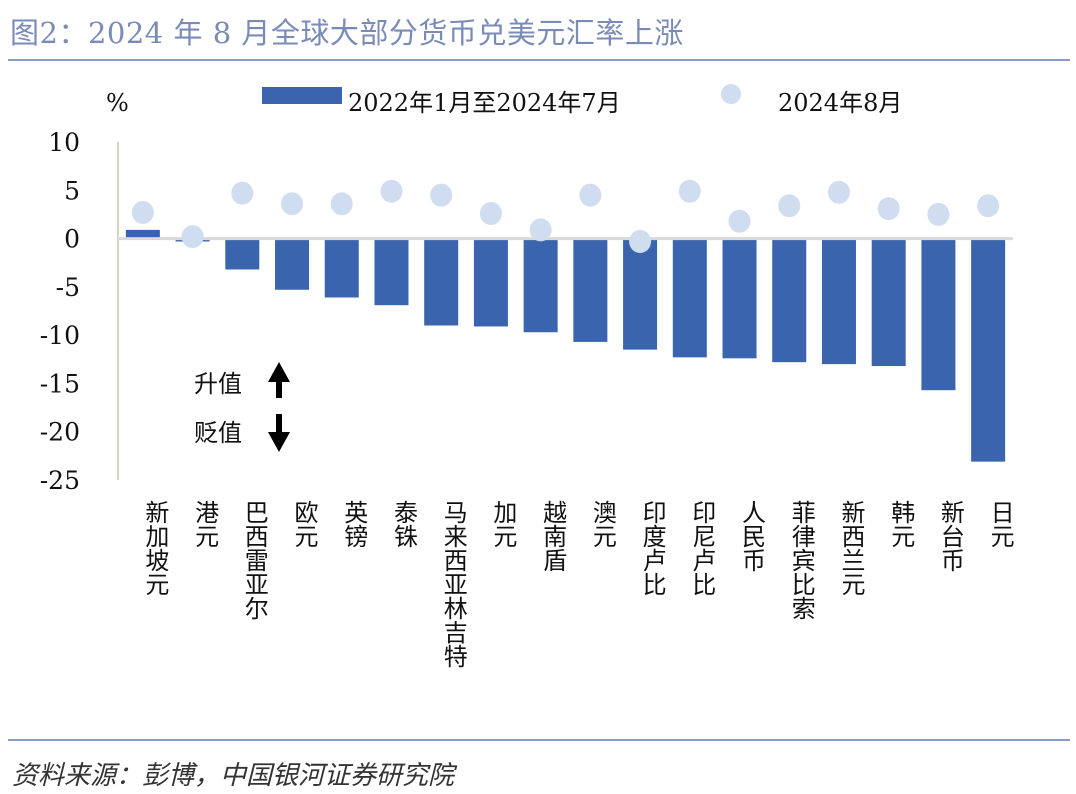  I want to click on bar-加元, so click(490, 282).